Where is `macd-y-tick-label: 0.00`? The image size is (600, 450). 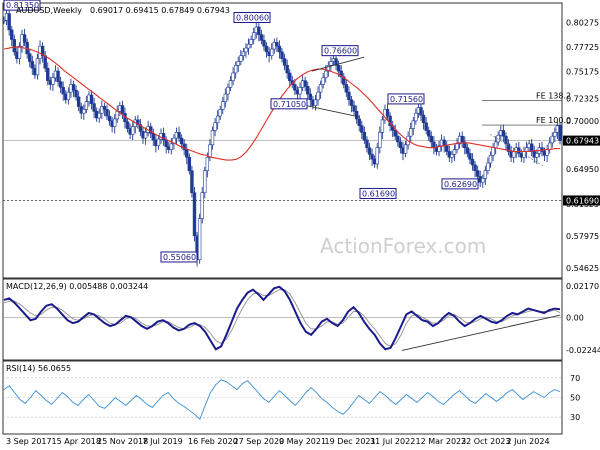 macd-y-tick-label: 0.00 is located at coordinates (575, 317).